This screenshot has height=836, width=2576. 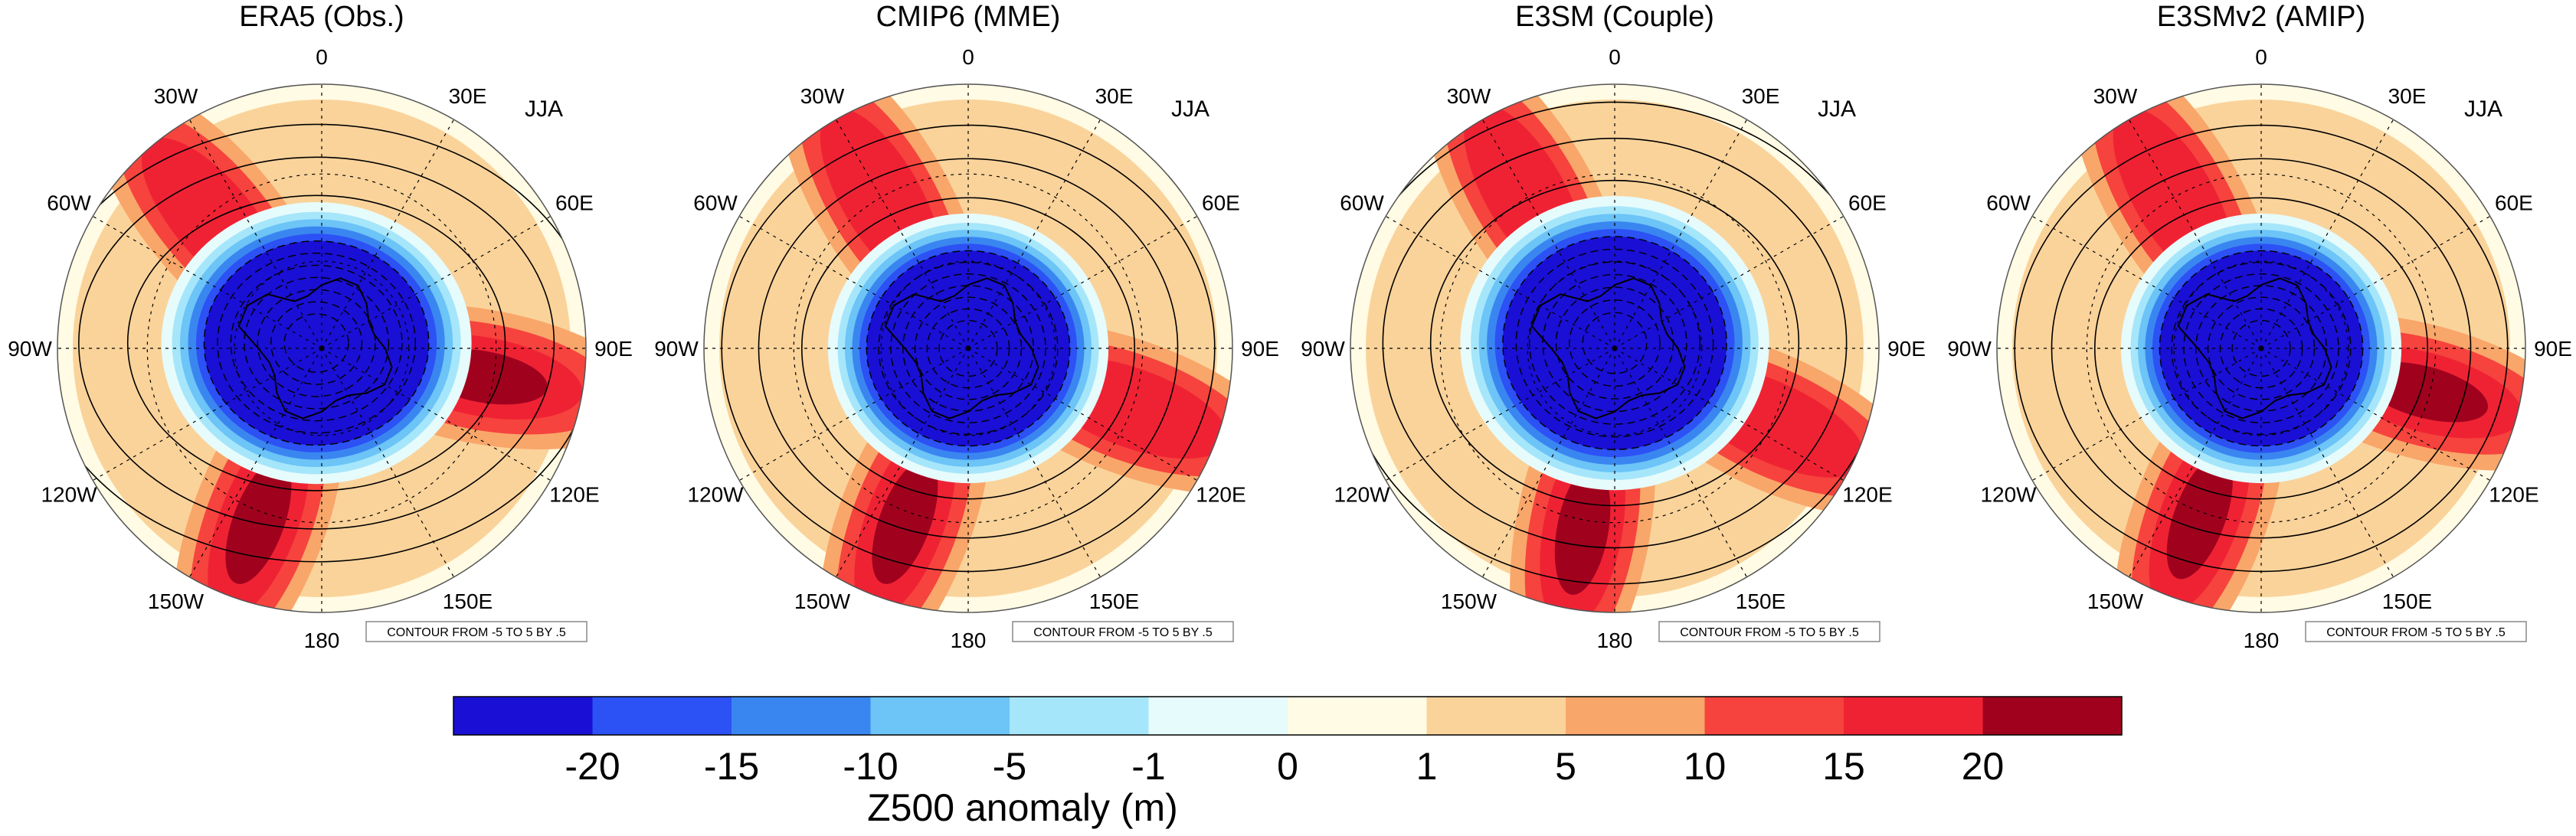 I want to click on latitude-circle, so click(x=321, y=348).